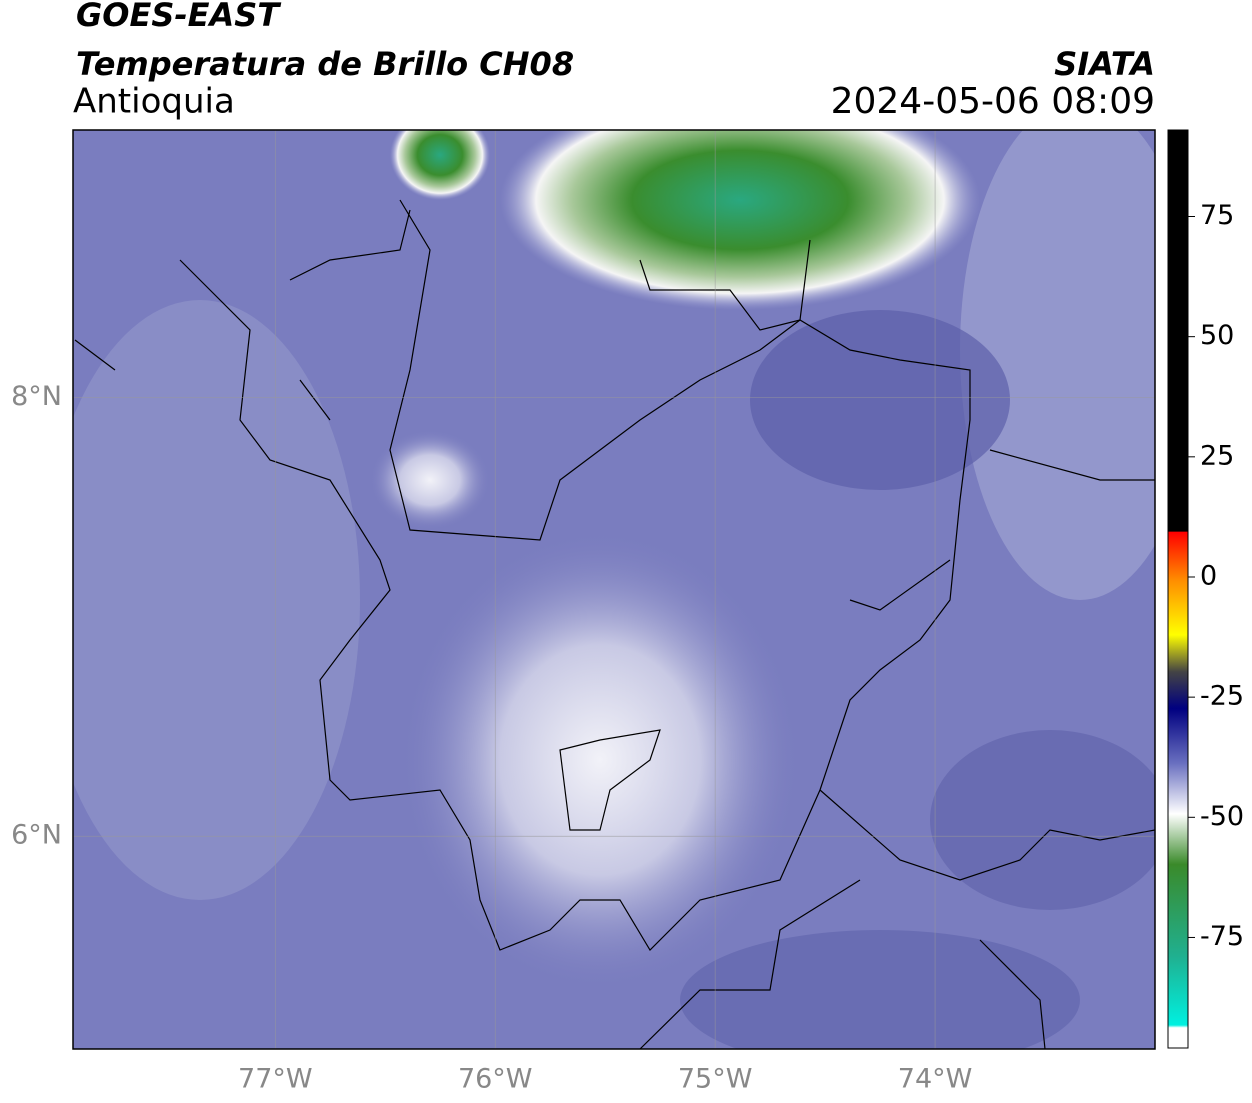  I want to click on header-title: Temperatura de Brillo CH08, so click(325, 64).